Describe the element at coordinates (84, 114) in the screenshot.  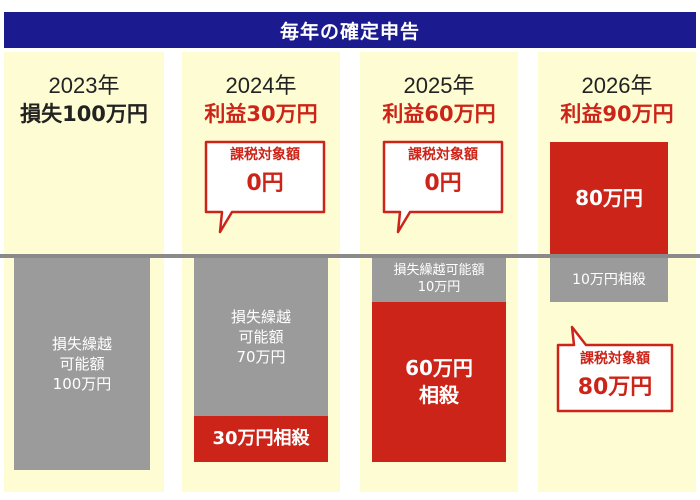
I see `result-2023: 損失100万円` at that location.